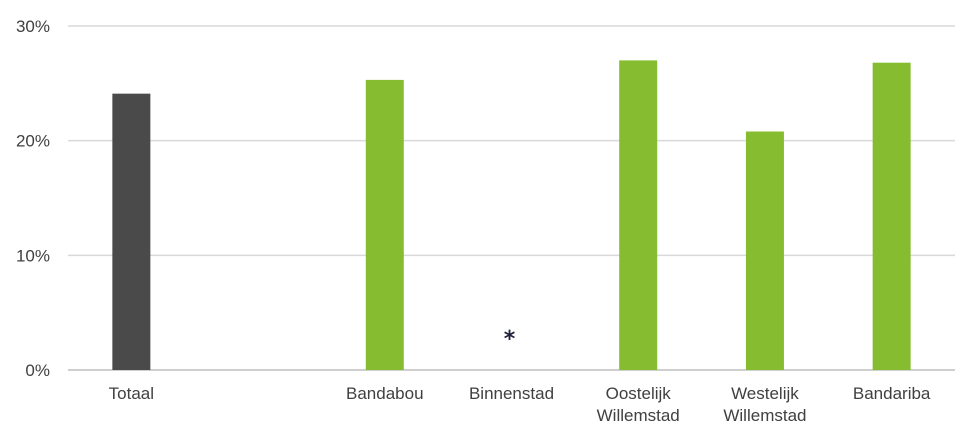 This screenshot has height=441, width=980. What do you see at coordinates (33, 198) in the screenshot?
I see `y-axis-tick-labels: 0% 10% 20% 30%` at bounding box center [33, 198].